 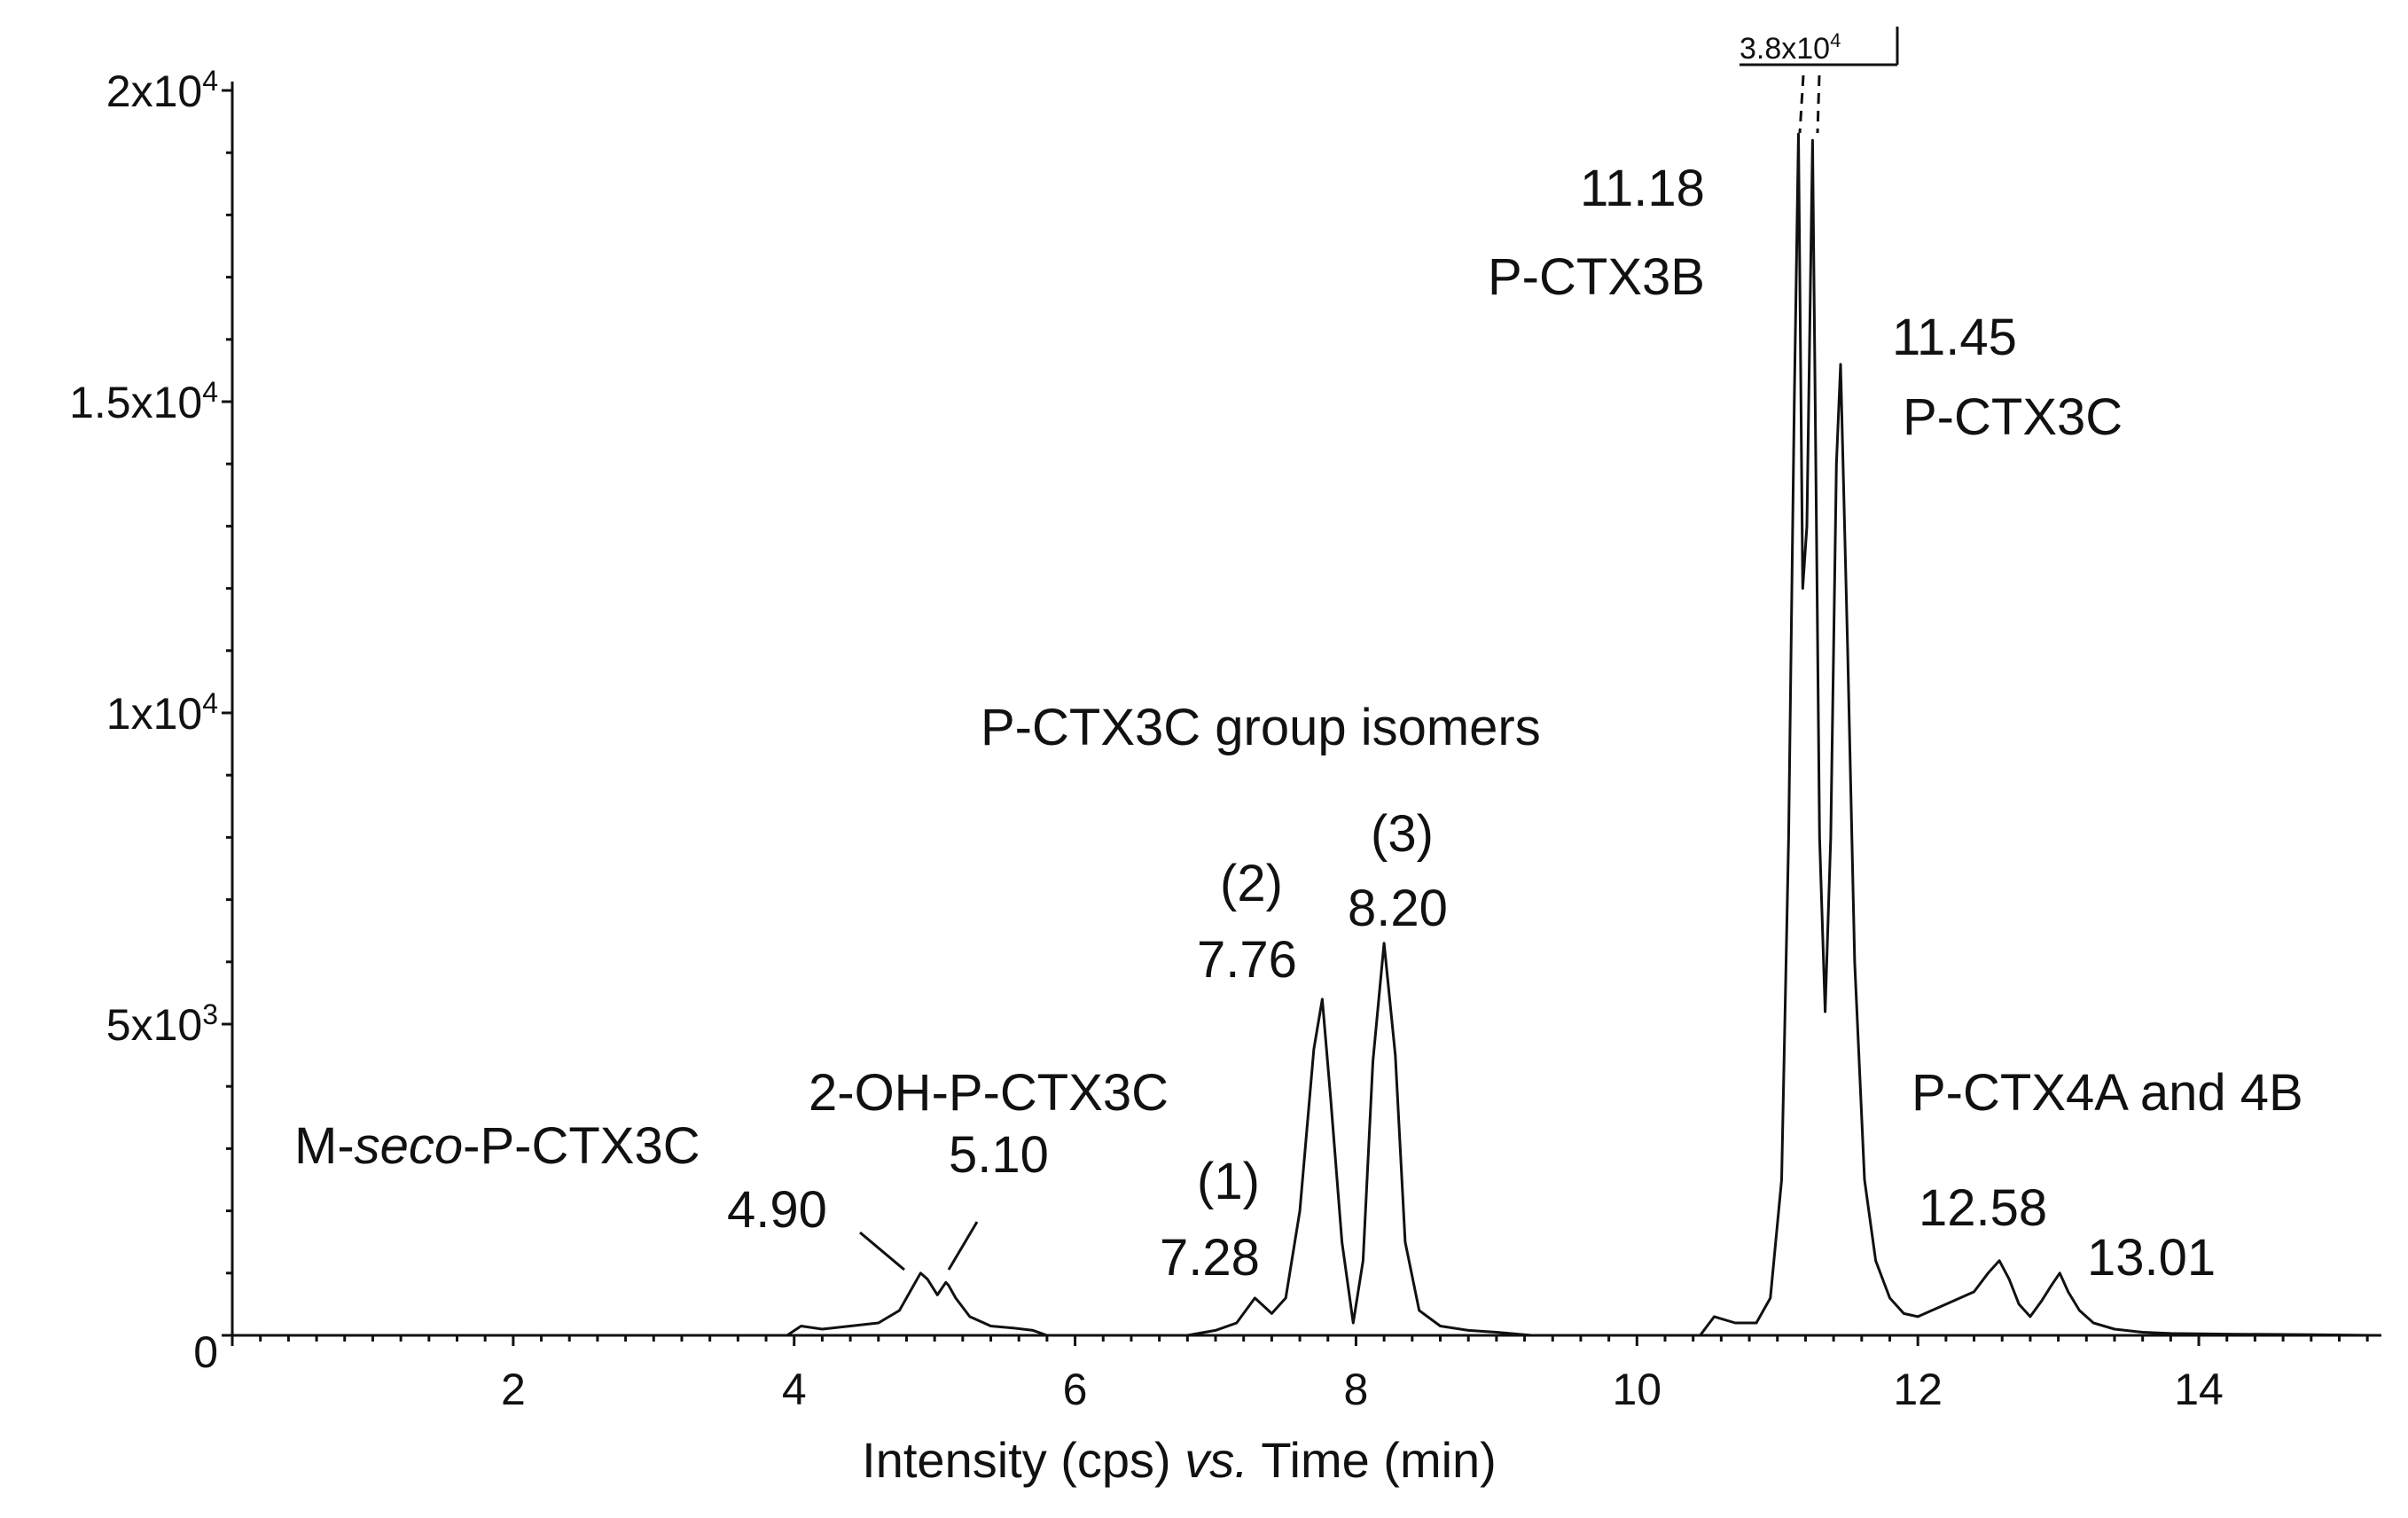 What do you see at coordinates (162, 90) in the screenshot?
I see `y-tick-label: 2x10⁴` at bounding box center [162, 90].